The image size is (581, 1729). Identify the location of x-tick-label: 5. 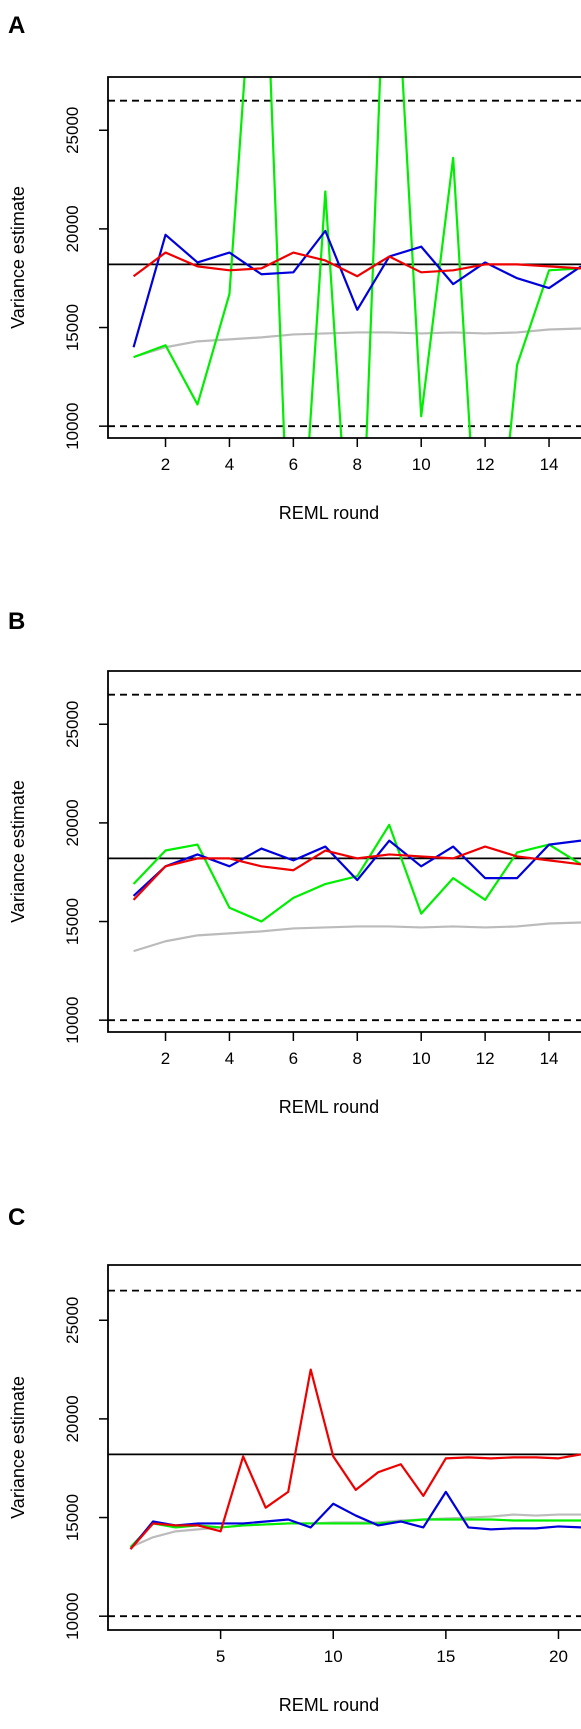
(220, 1656).